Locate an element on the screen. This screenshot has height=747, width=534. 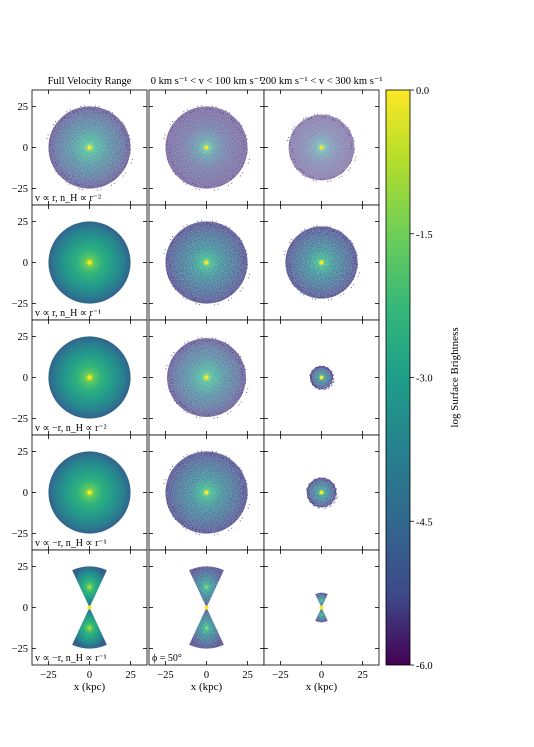
panel-r2-c1: −25 0 25 v ∝ r, n_H ∝ r⁻¹ is located at coordinates (80, 262).